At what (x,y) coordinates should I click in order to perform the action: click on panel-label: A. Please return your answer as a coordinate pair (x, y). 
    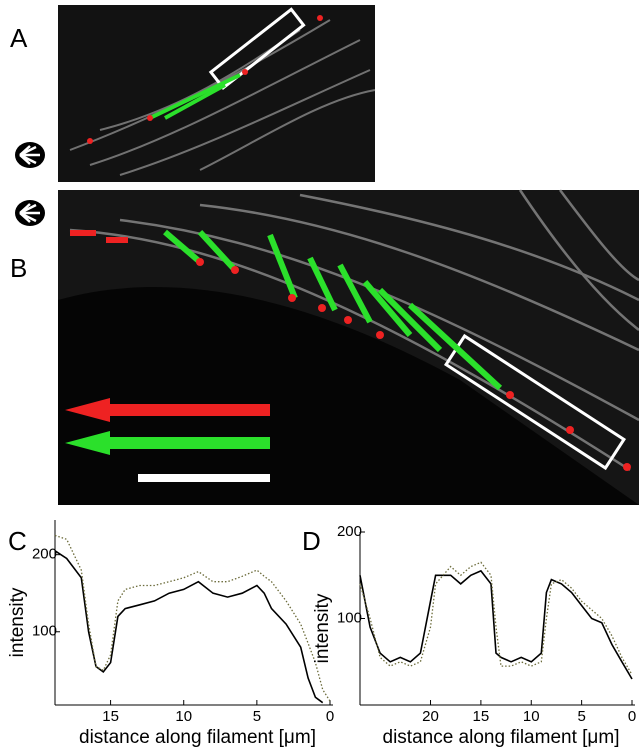
    Looking at the image, I should click on (19, 38).